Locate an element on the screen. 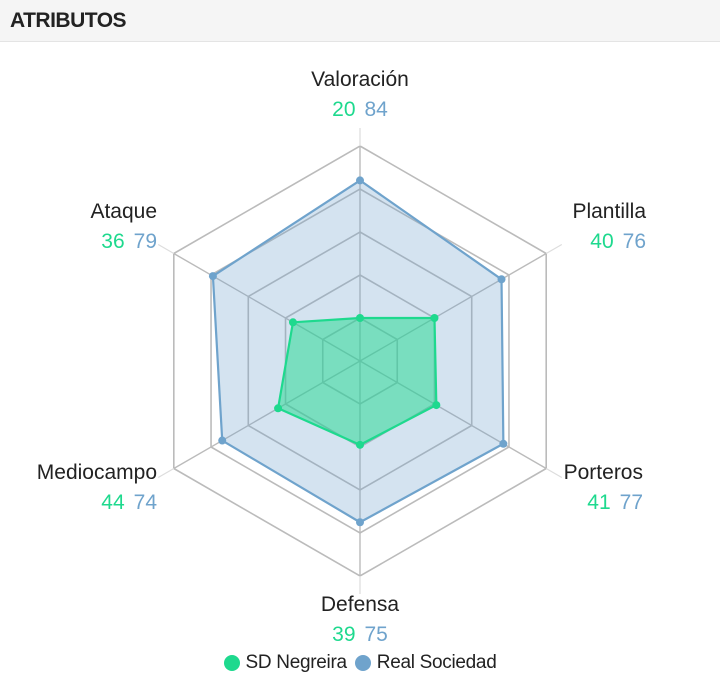 This screenshot has height=688, width=720. axis-values: 41 77 is located at coordinates (615, 502).